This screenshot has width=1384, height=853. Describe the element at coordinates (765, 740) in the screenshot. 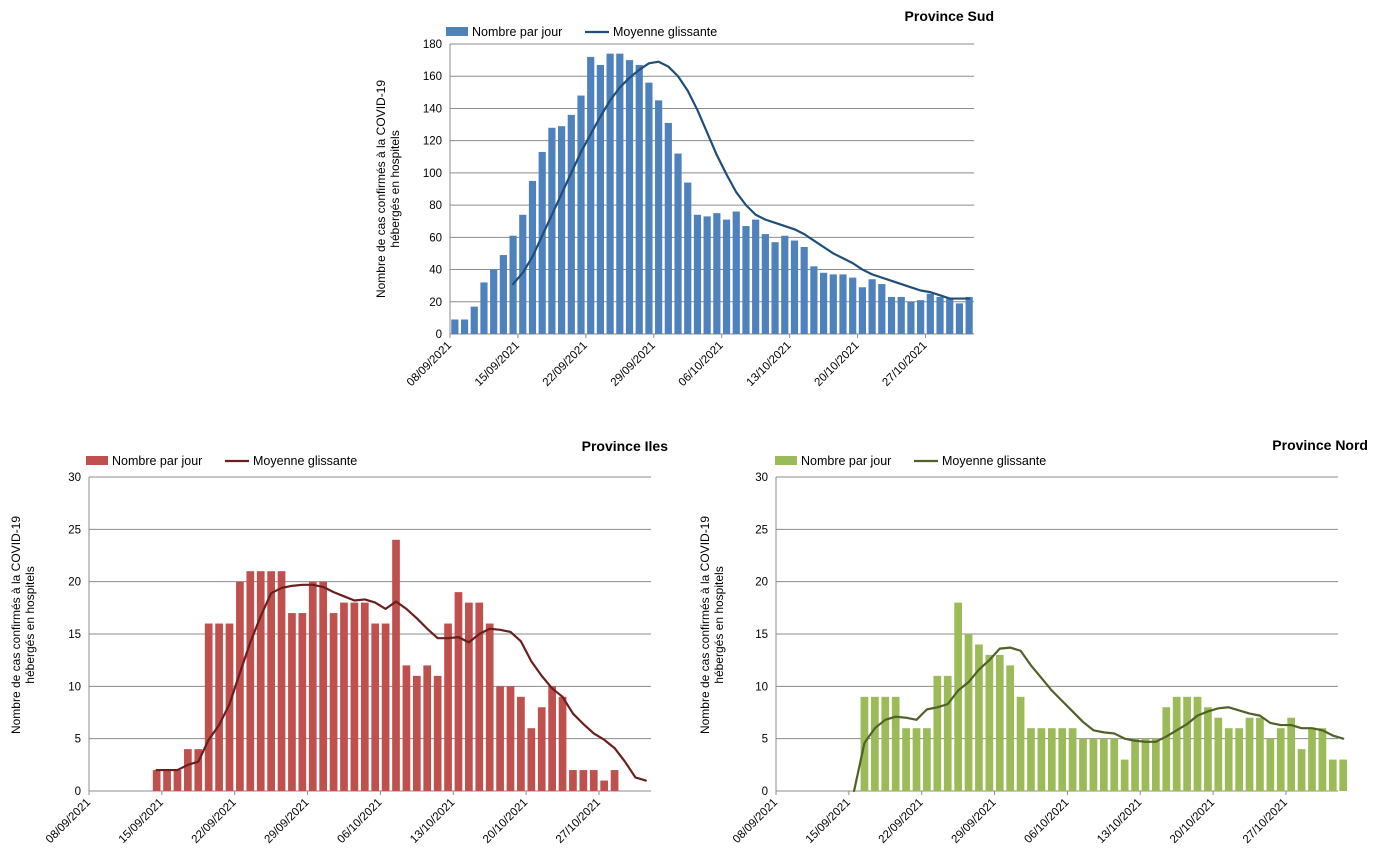

I see `y-tick-label: 5` at that location.